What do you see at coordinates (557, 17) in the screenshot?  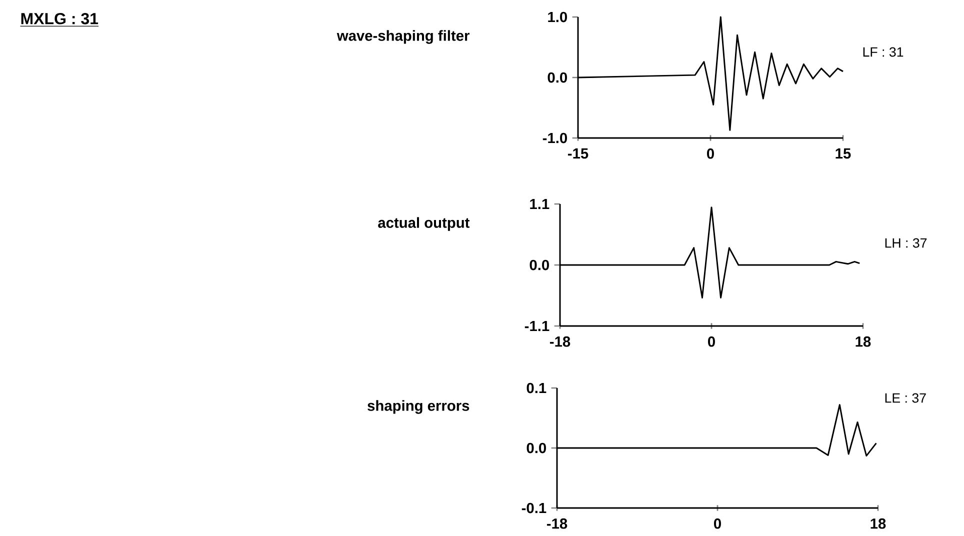 I see `y-tick-label: 1.0` at bounding box center [557, 17].